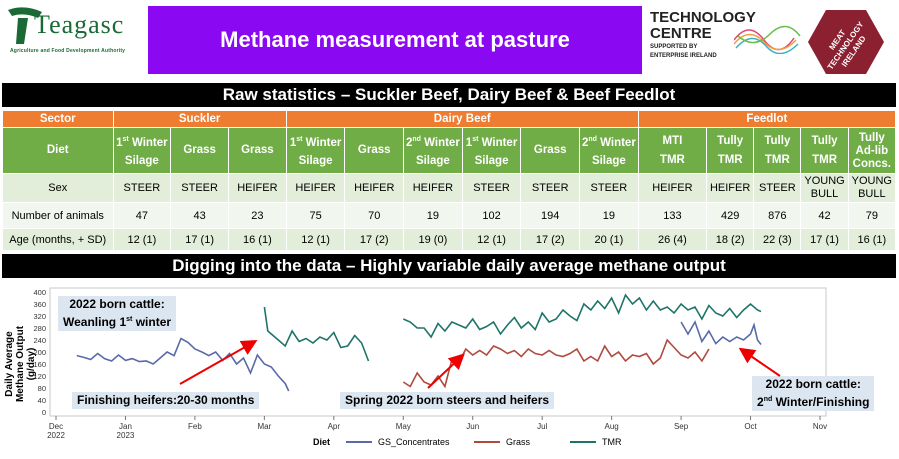  I want to click on x-tick-label: May, so click(403, 426).